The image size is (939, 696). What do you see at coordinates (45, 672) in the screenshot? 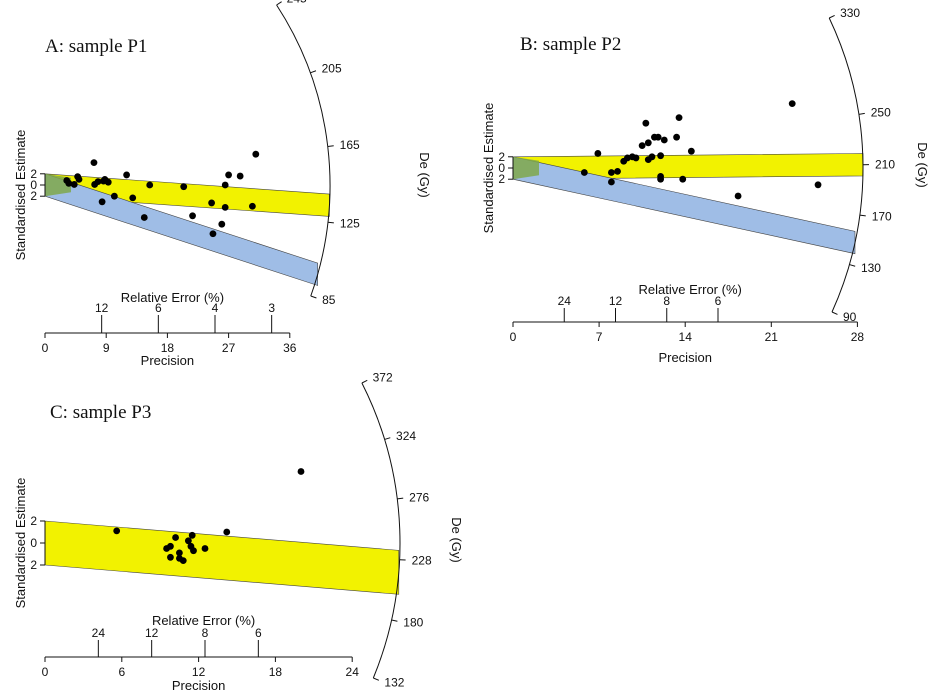
I see `precision-tick-label: 0` at bounding box center [45, 672].